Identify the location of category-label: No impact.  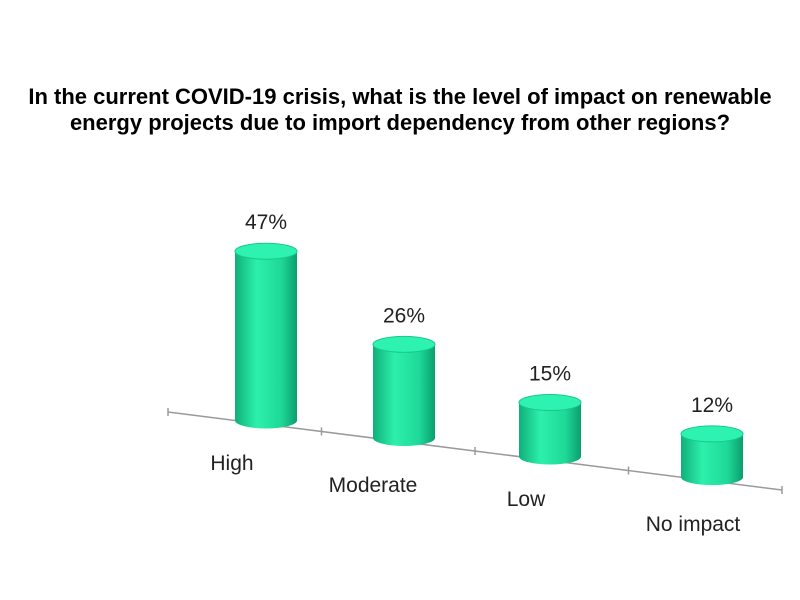
(693, 524).